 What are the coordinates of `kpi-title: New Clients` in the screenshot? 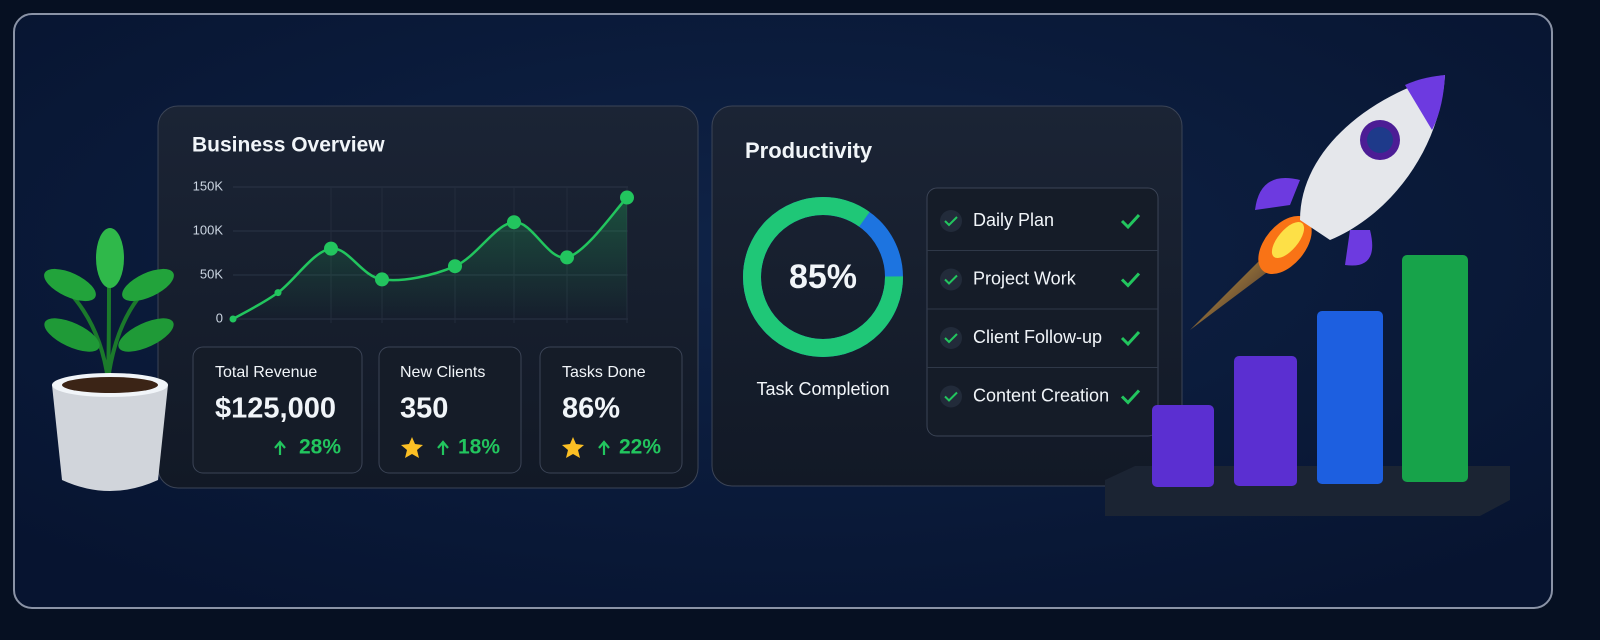 It's located at (442, 372).